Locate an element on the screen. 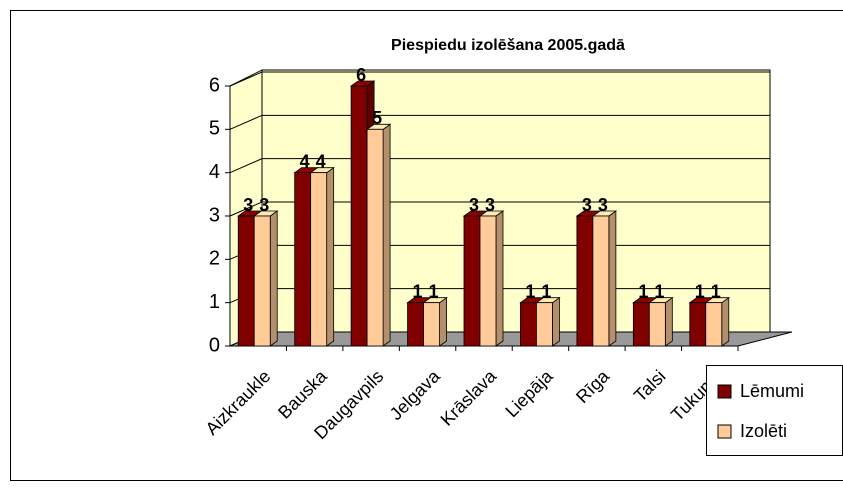 The width and height of the screenshot is (843, 495). legend-label: Lēmumi is located at coordinates (772, 391).